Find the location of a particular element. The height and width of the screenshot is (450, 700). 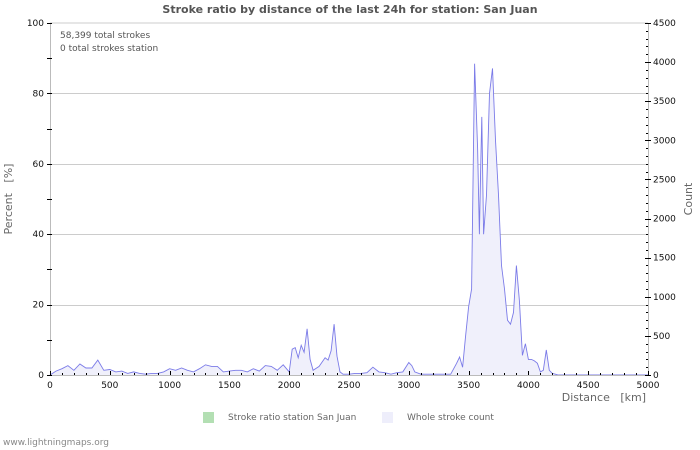

right-tick-label: 1000 is located at coordinates (664, 298).